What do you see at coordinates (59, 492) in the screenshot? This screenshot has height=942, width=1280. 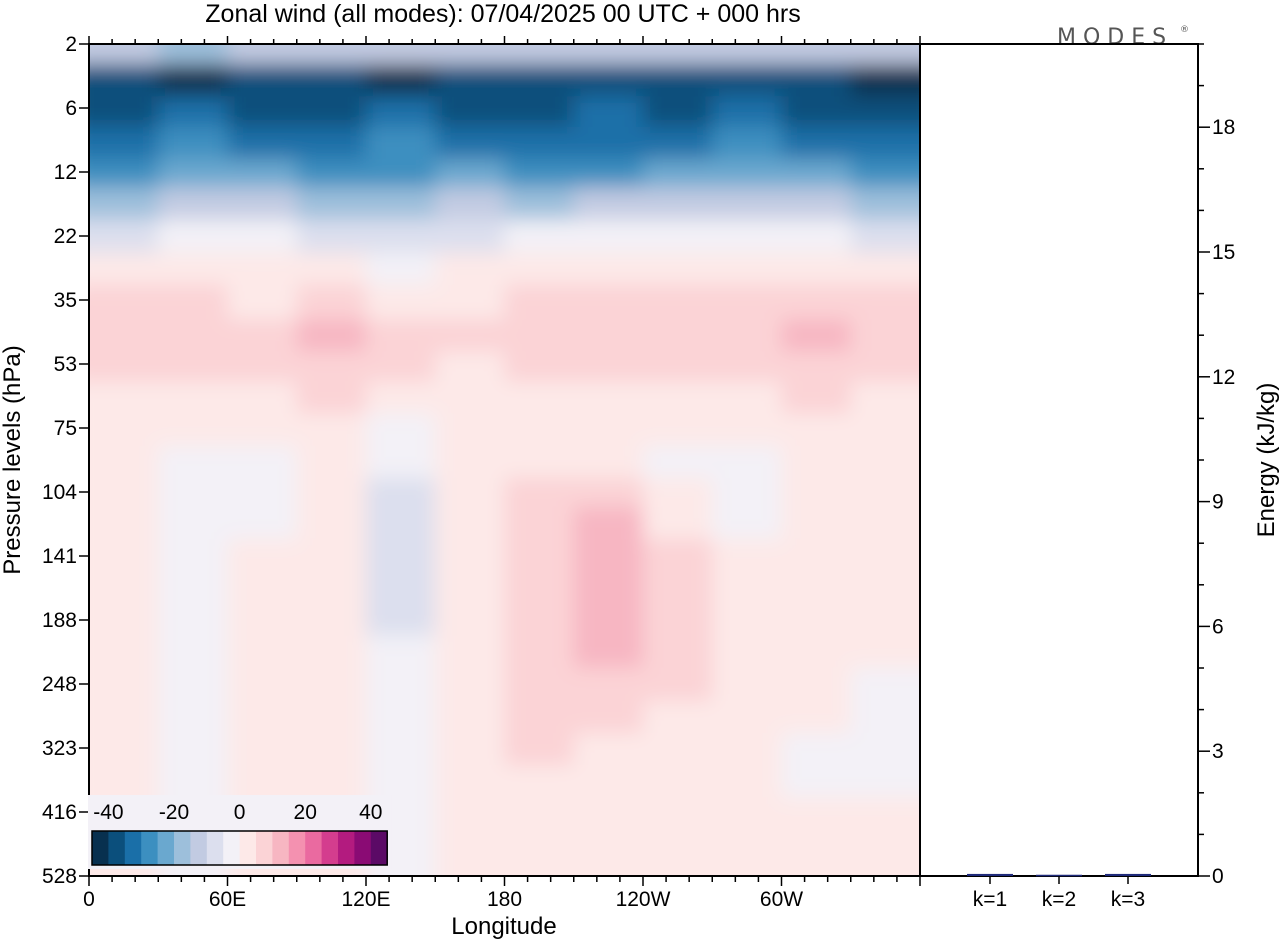 I see `y-tick-label: 104` at bounding box center [59, 492].